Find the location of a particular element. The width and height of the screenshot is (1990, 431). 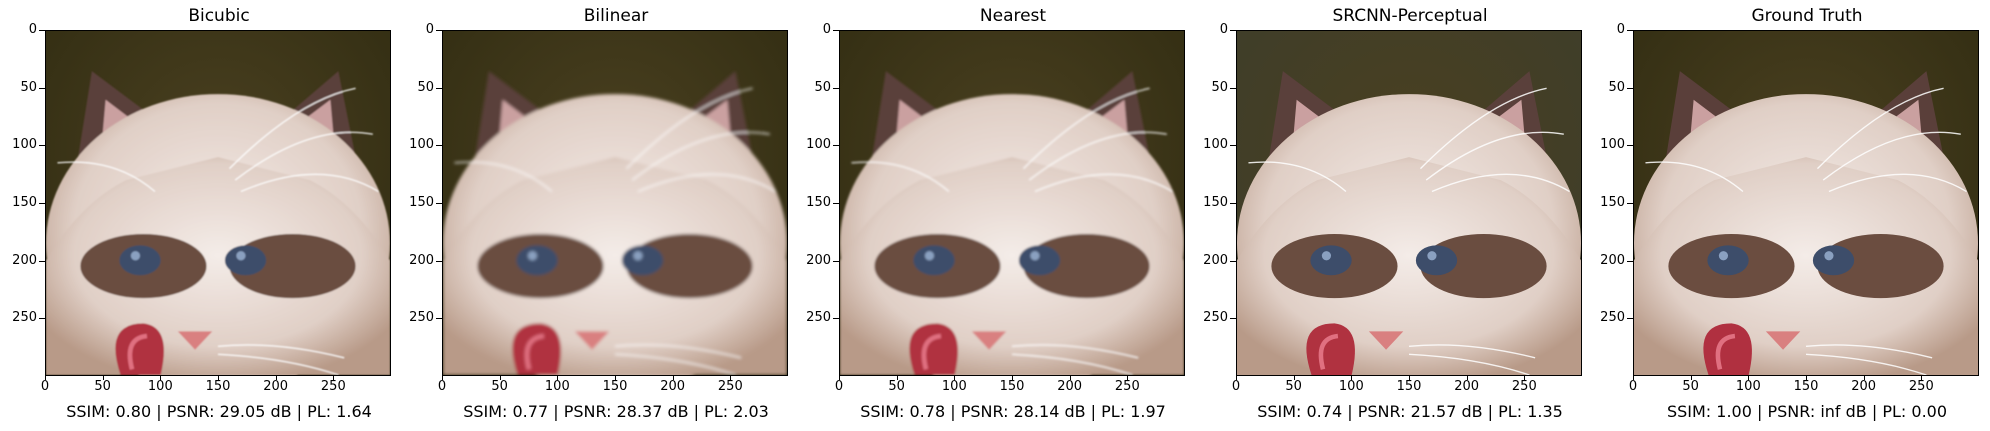

metric-text: SSIM: 1.00 | PSNR: inf dB | PL: 0.00 is located at coordinates (1807, 411).